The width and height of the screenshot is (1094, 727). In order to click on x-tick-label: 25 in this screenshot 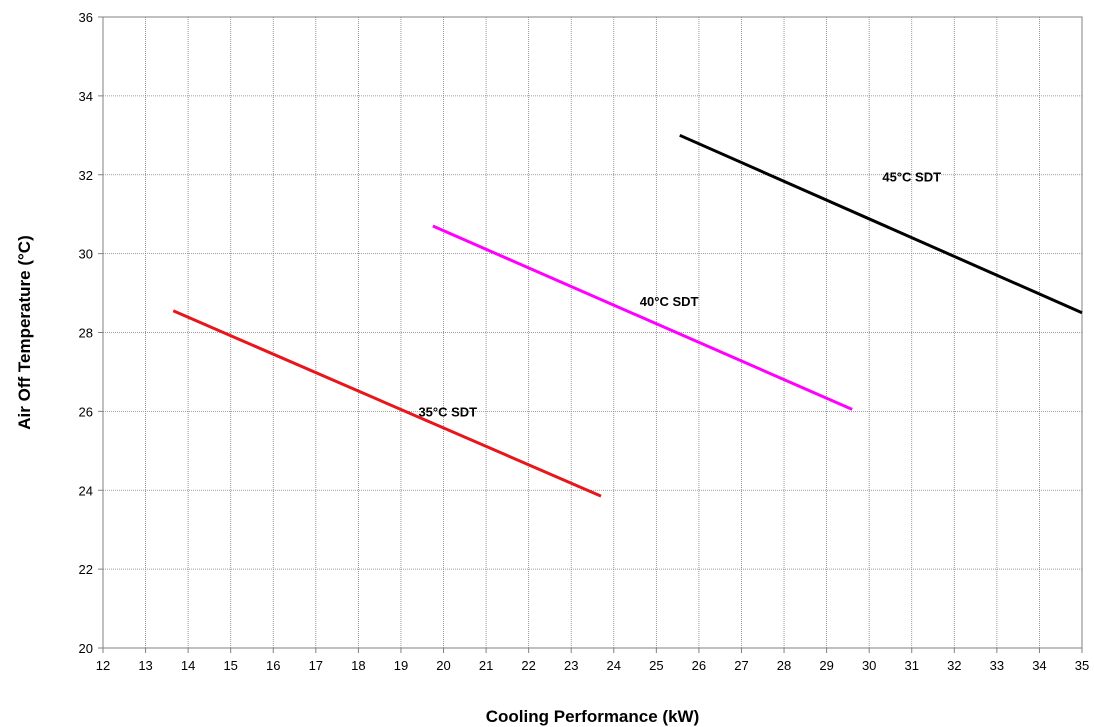, I will do `click(656, 665)`.